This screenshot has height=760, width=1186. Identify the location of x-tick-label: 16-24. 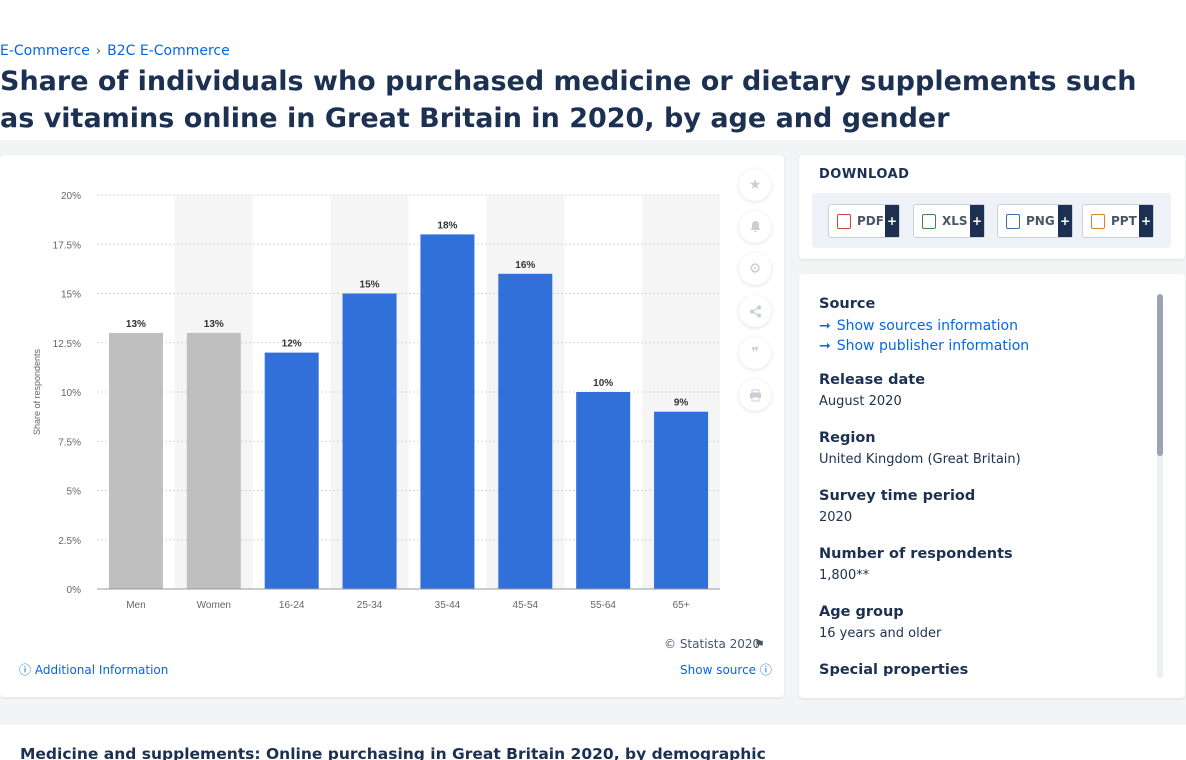
(292, 605).